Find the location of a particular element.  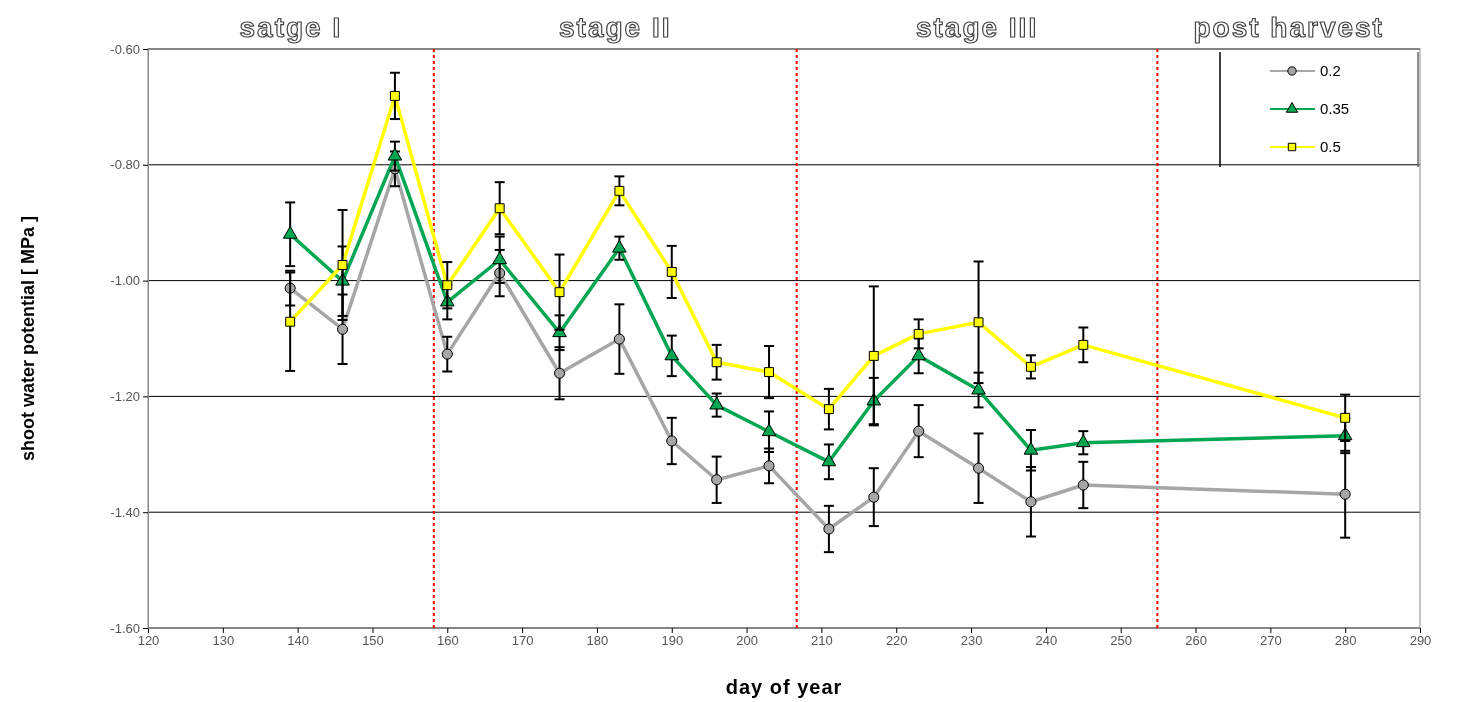

y-tick-label: -1.40 is located at coordinates (125, 512).